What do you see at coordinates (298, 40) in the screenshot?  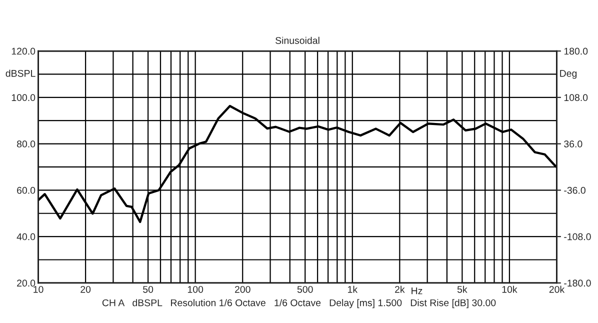 I see `chart-title: Sinusoidal` at bounding box center [298, 40].